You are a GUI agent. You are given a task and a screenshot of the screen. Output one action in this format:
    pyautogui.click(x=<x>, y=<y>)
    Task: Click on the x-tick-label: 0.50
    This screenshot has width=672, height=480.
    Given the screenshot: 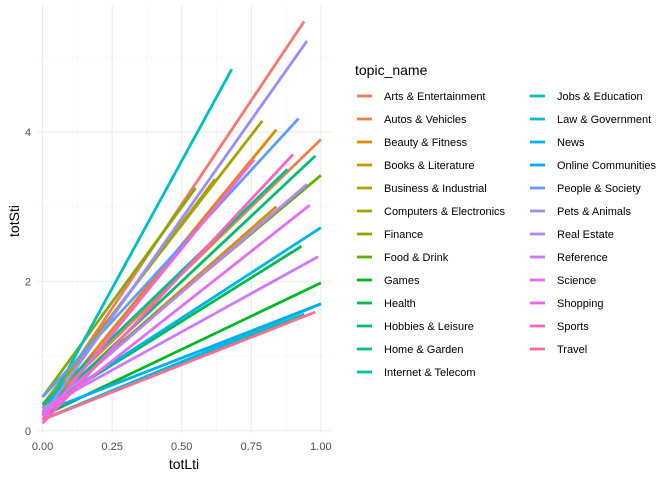 What is the action you would take?
    pyautogui.click(x=181, y=447)
    